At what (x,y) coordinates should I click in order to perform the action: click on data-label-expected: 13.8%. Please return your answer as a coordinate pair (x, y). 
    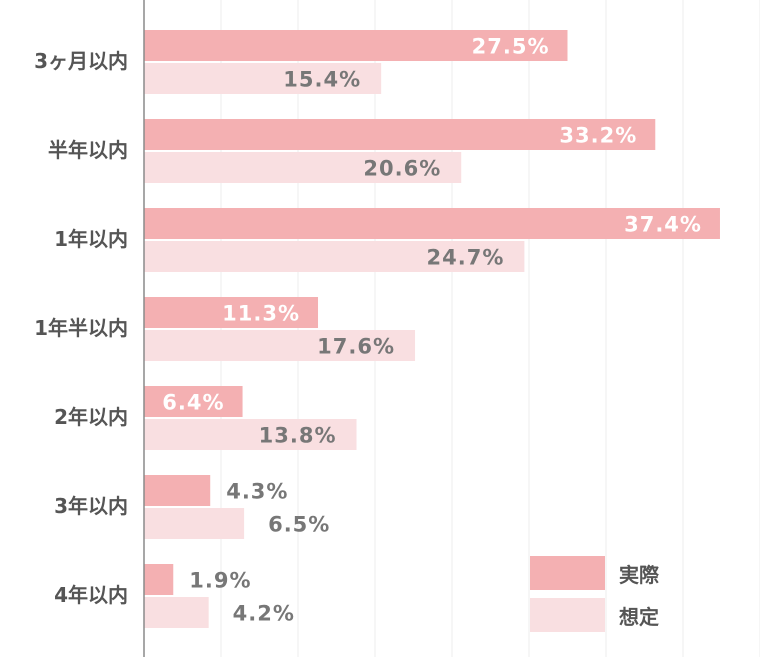
    Looking at the image, I should click on (298, 436).